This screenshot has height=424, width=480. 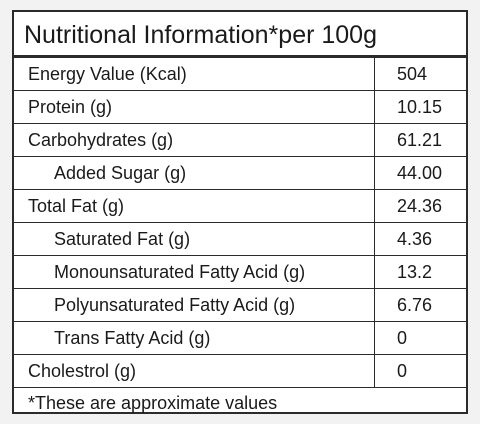 What do you see at coordinates (420, 305) in the screenshot?
I see `nutrient-value: 6.76` at bounding box center [420, 305].